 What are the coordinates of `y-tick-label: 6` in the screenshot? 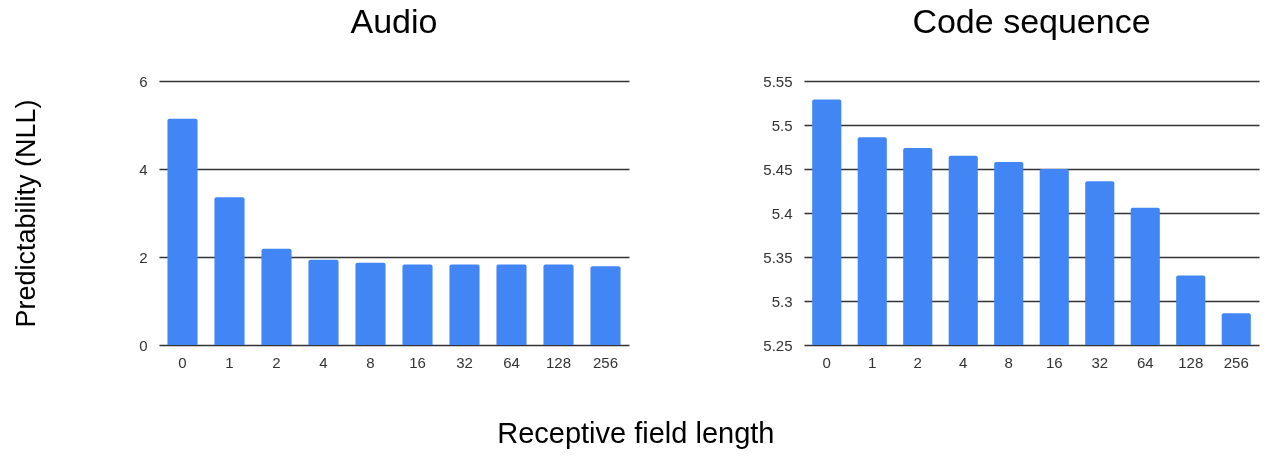 It's located at (143, 81).